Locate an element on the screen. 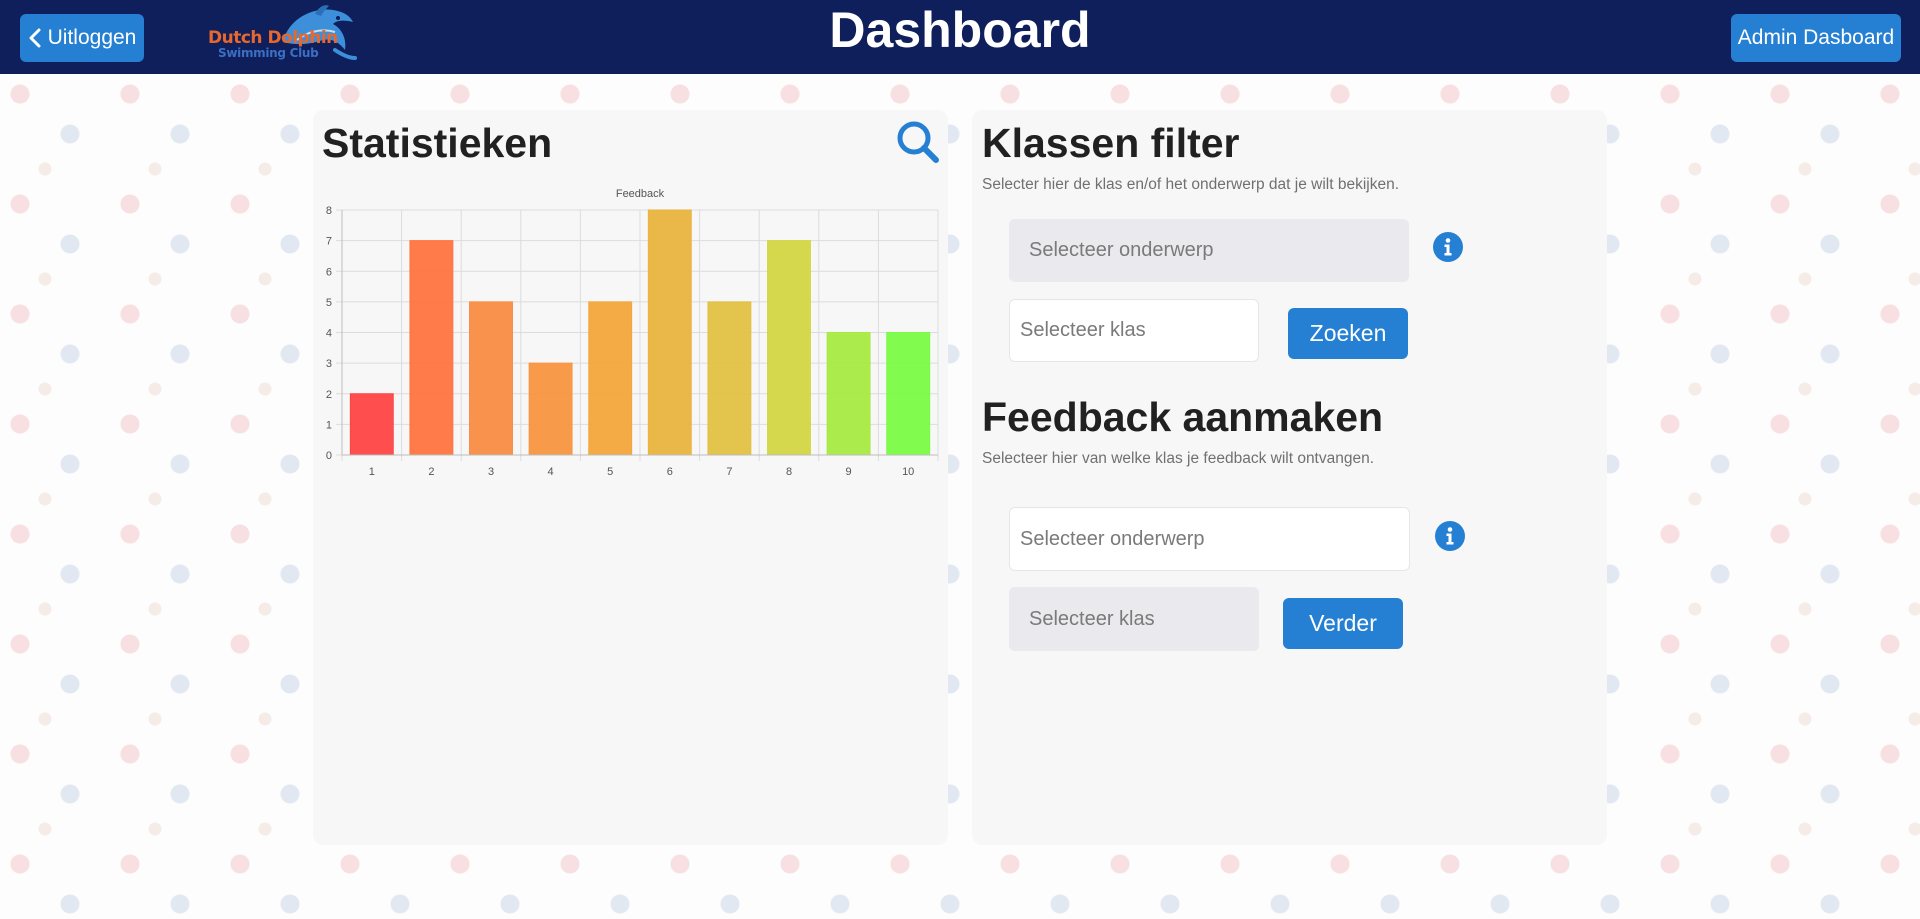  logout-button: Uitloggen is located at coordinates (82, 38).